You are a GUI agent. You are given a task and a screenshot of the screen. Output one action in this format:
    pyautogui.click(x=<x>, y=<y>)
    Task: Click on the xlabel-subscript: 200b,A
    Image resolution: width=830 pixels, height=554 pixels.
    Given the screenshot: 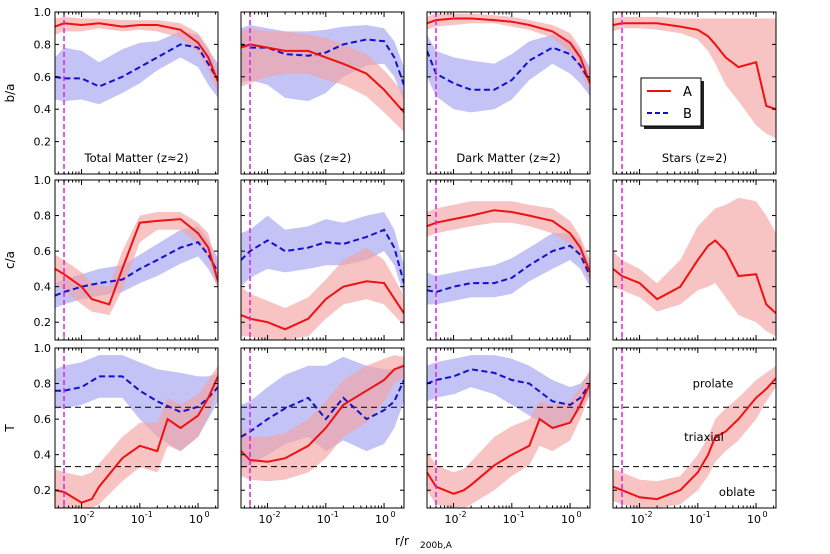 What is the action you would take?
    pyautogui.click(x=436, y=546)
    